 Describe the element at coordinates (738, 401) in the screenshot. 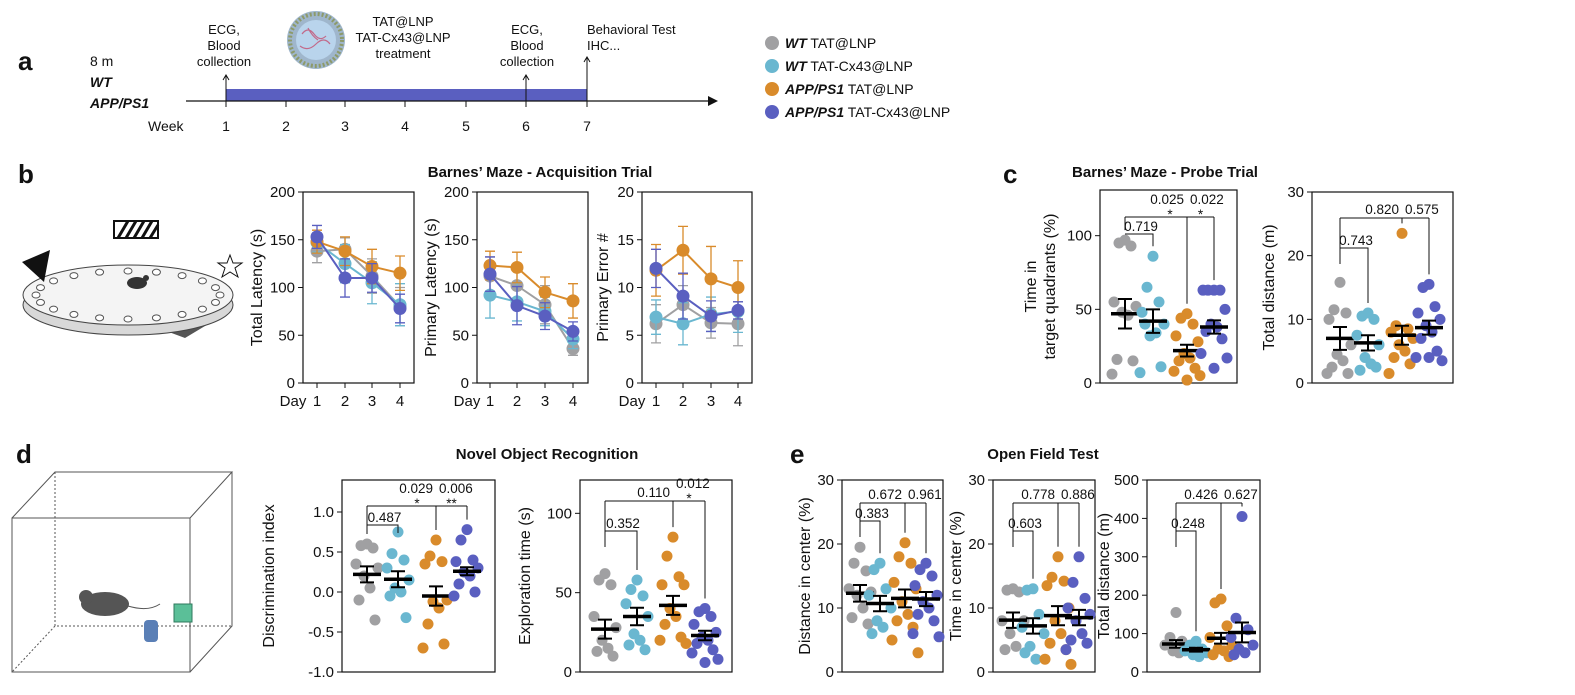

I see `x-tick-label: 4` at that location.